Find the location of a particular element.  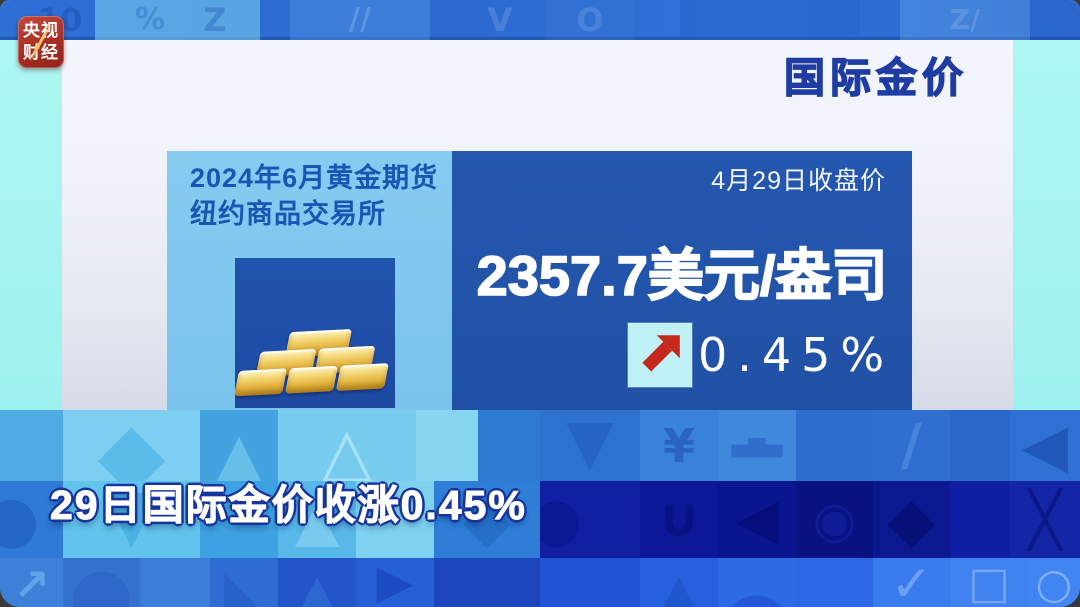

mosaic-tile: ○ is located at coordinates (1054, 582).